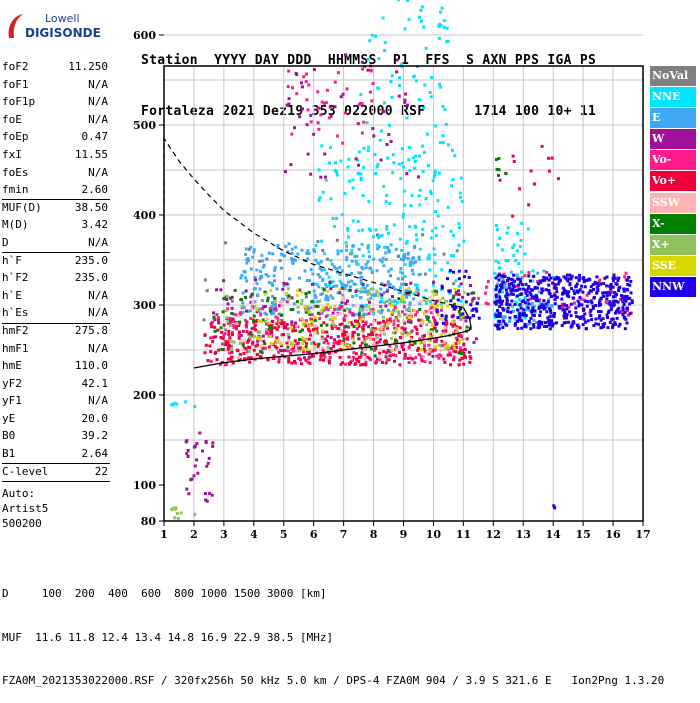 The height and width of the screenshot is (703, 700). I want to click on param-name: MUF(D), so click(22, 207).